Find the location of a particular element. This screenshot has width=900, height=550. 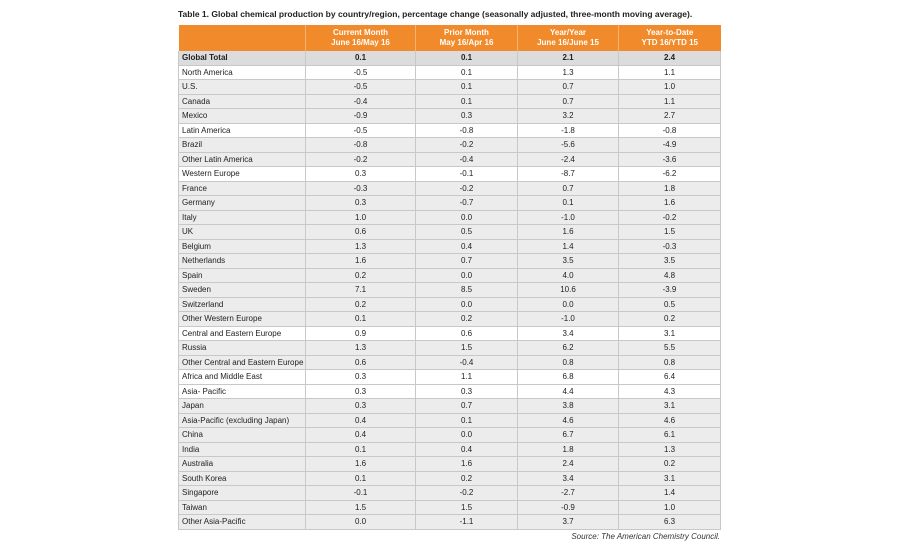

table-cell: 3.1 is located at coordinates (669, 406).